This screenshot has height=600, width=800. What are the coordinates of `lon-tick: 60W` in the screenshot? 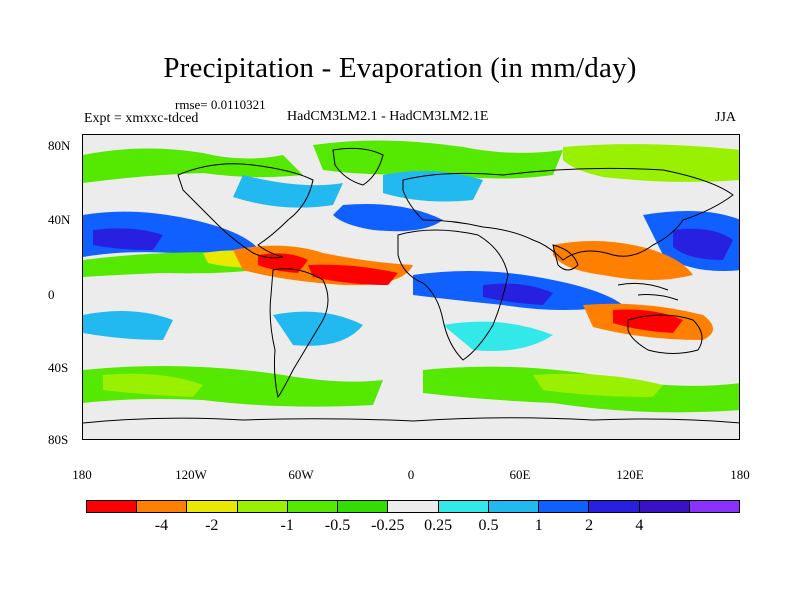 It's located at (301, 474).